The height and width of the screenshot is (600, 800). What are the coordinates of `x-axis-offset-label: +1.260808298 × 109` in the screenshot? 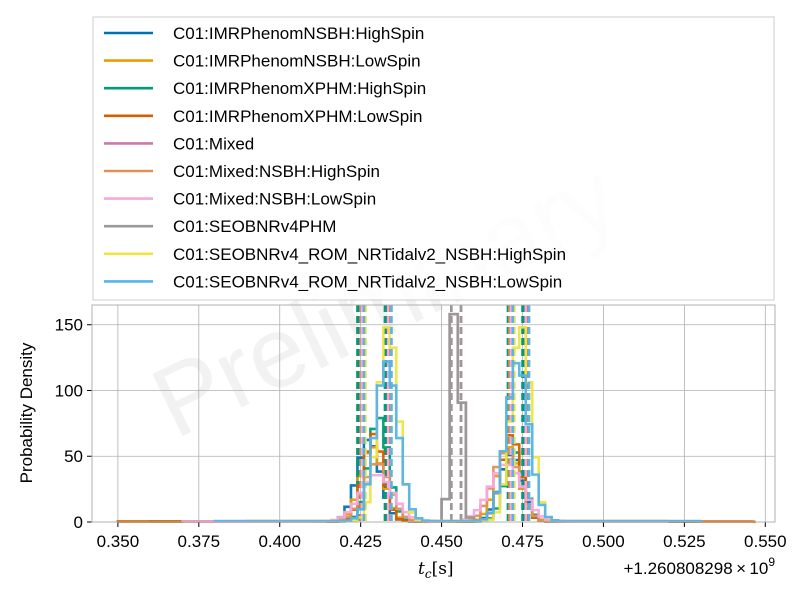 It's located at (699, 566).